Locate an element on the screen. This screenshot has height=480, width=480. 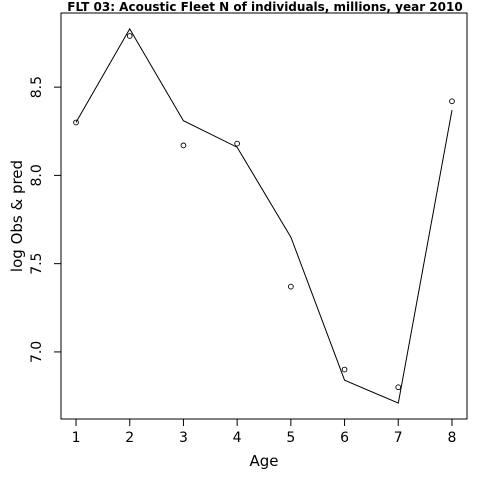
x-tick-label: 3 is located at coordinates (183, 438).